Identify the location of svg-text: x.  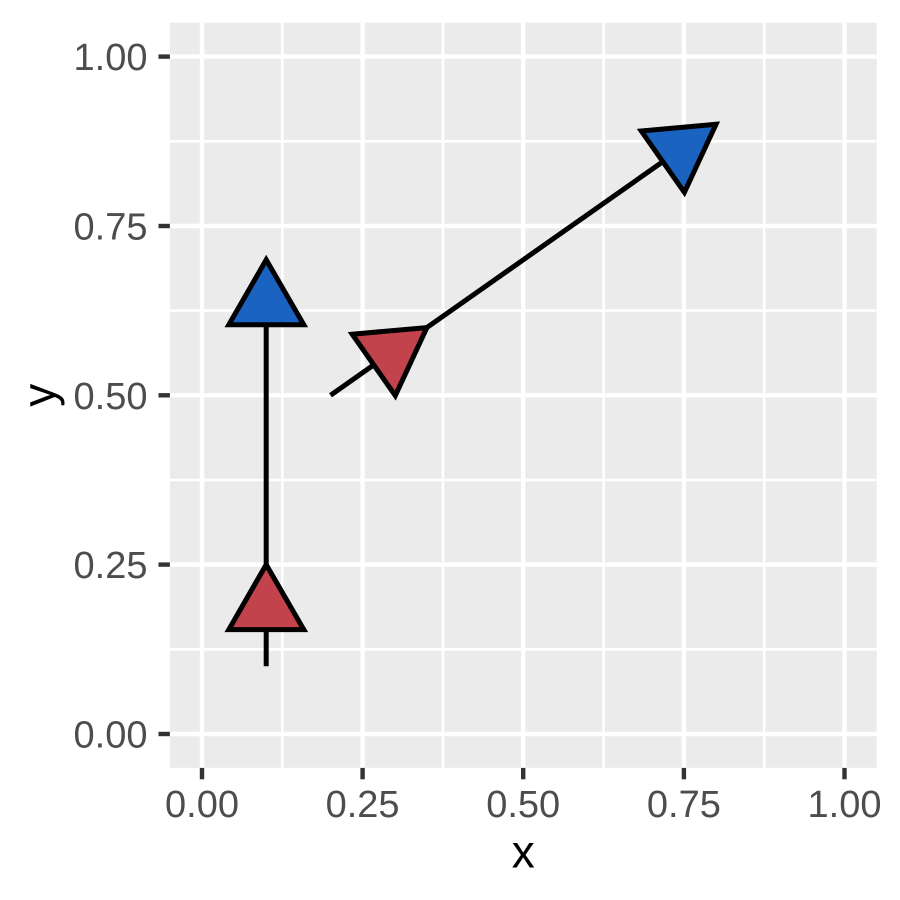
(523, 852).